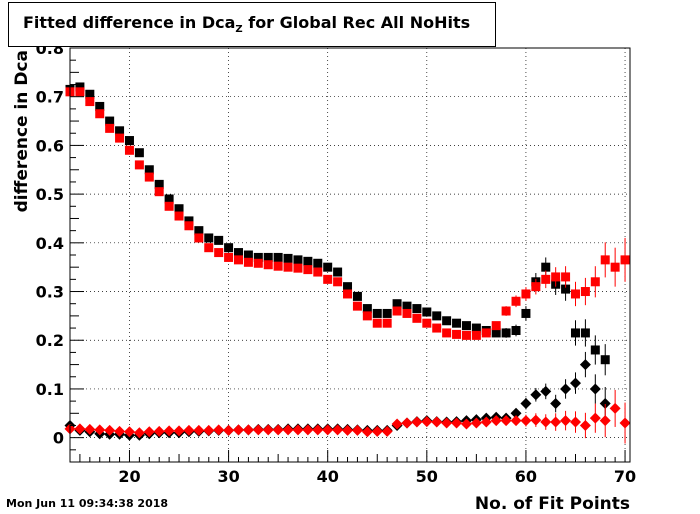  I want to click on chart-title-main: Fitted difference in Dca, so click(129, 22).